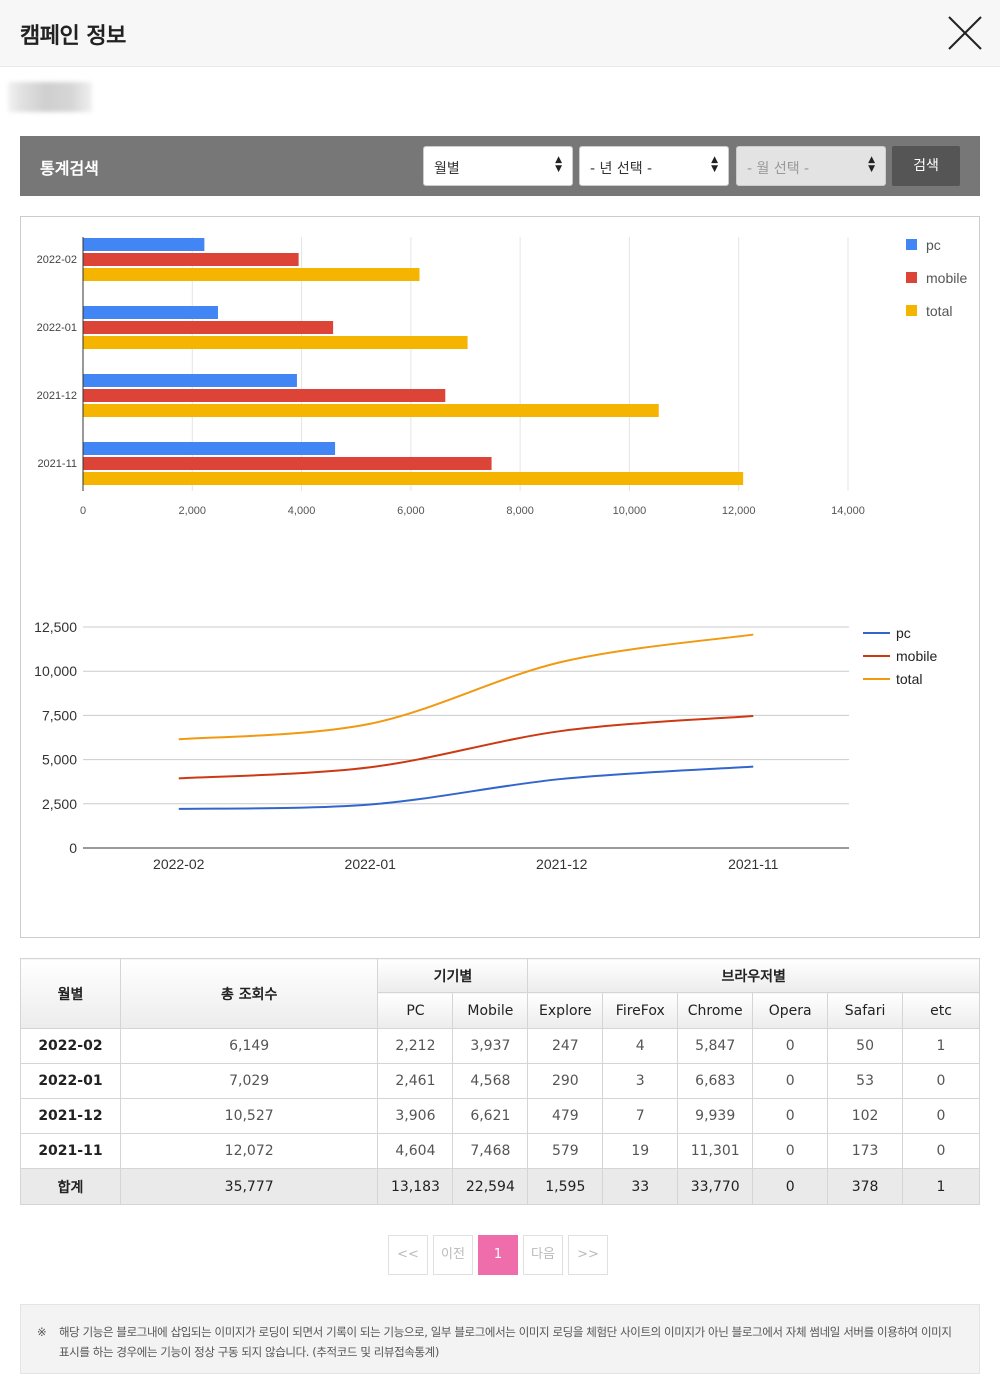 This screenshot has height=1395, width=1000. What do you see at coordinates (83, 511) in the screenshot?
I see `bar-x-tick-label: 0` at bounding box center [83, 511].